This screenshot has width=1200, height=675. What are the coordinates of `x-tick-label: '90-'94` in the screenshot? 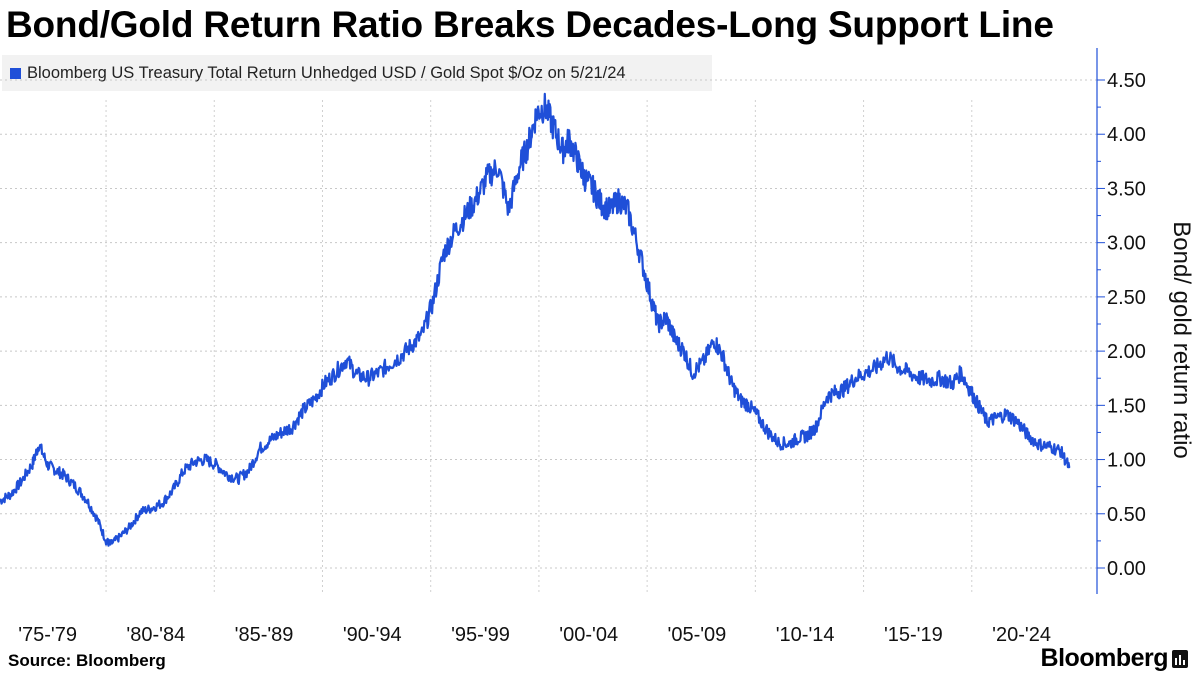 It's located at (372, 635).